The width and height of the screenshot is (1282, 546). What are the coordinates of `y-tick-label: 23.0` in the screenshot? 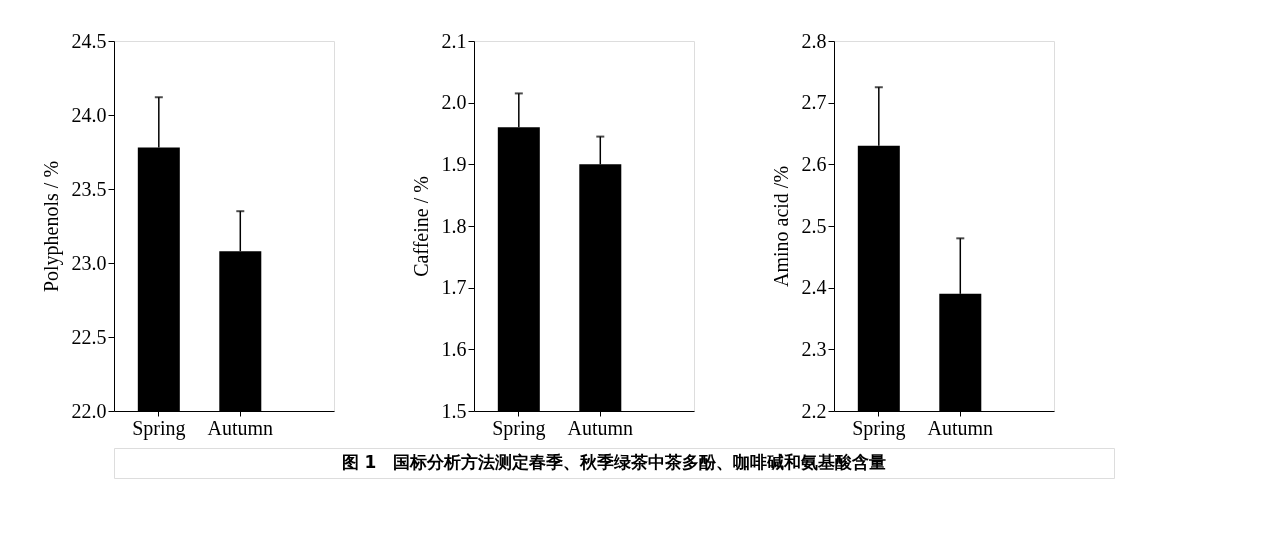 It's located at (89, 262).